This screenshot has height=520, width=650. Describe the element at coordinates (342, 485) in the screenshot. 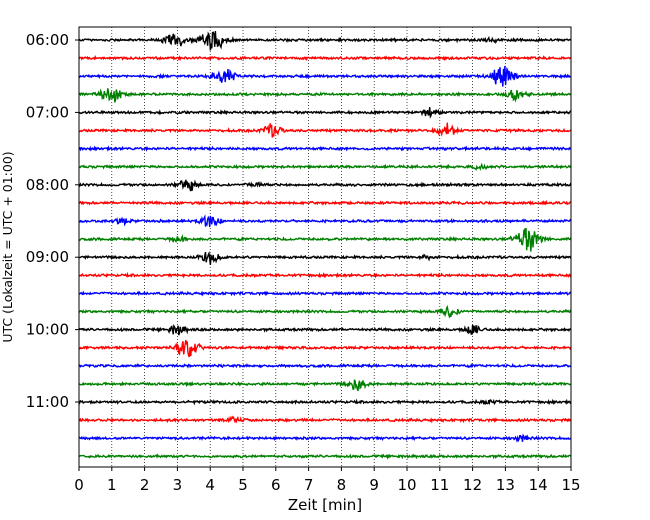

I see `x-tick-label: 8` at that location.